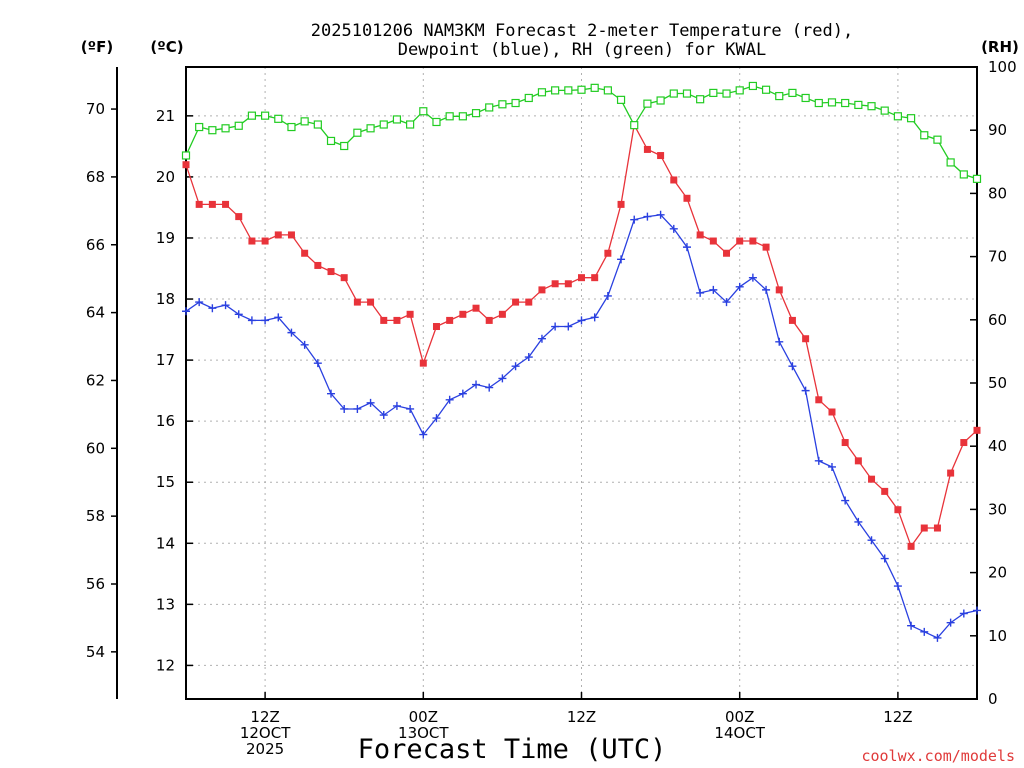 This screenshot has width=1024, height=768. What do you see at coordinates (997, 130) in the screenshot?
I see `rh-tick-label: 90` at bounding box center [997, 130].